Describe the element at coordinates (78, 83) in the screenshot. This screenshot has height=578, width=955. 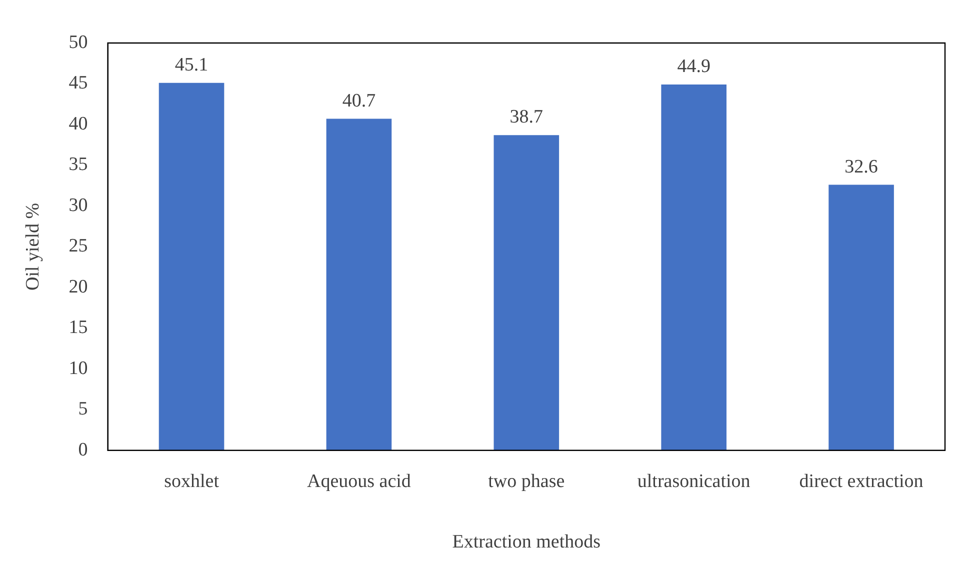
I see `y-tick-label: 45` at that location.